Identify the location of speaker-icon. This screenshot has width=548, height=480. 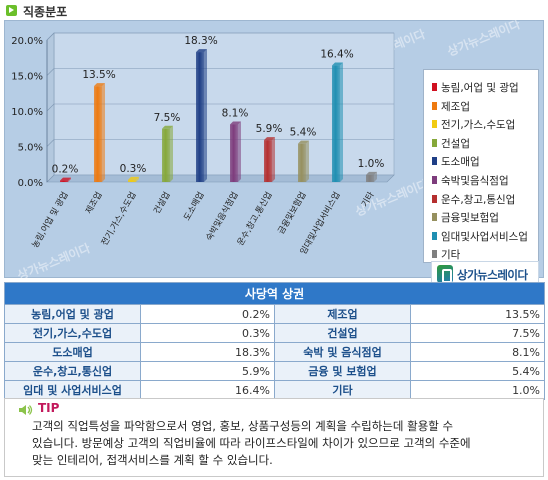
(26, 410).